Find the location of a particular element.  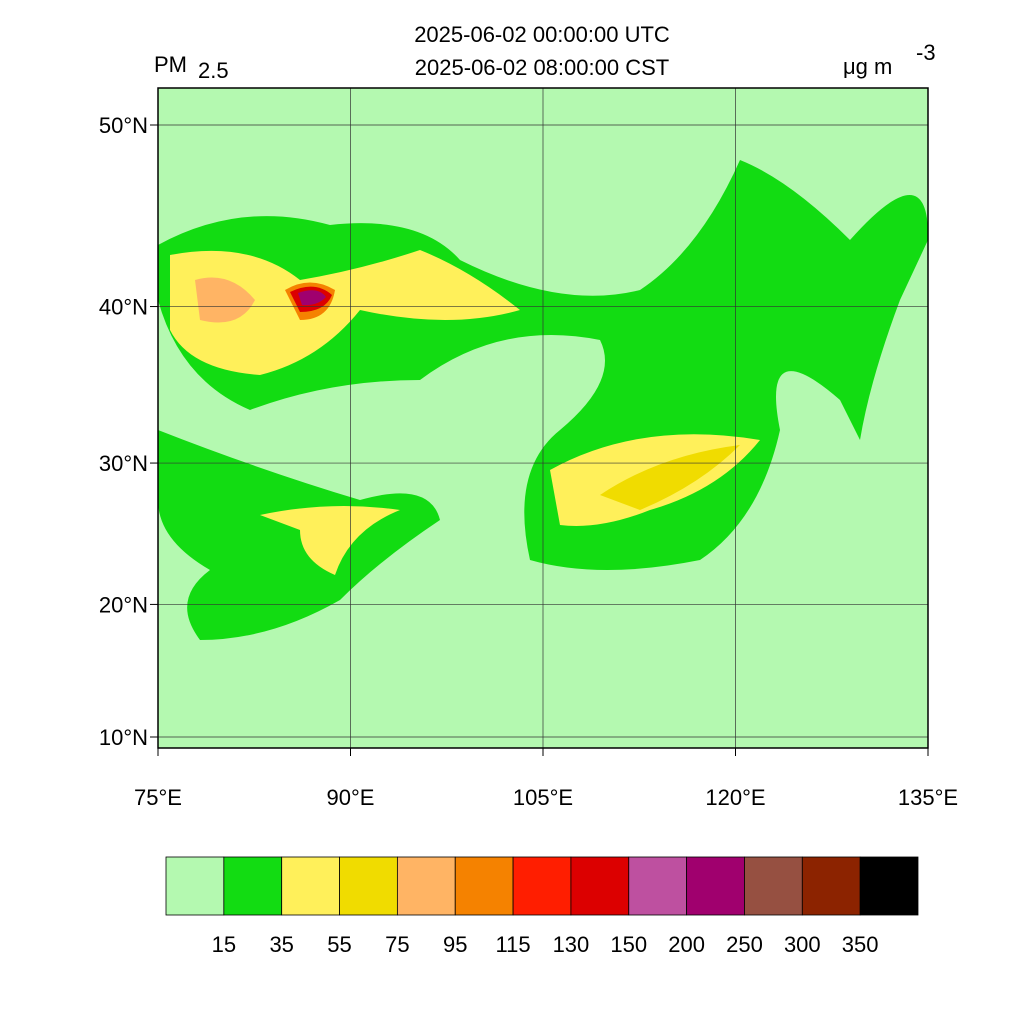

unit-superscript: -3 is located at coordinates (926, 52).